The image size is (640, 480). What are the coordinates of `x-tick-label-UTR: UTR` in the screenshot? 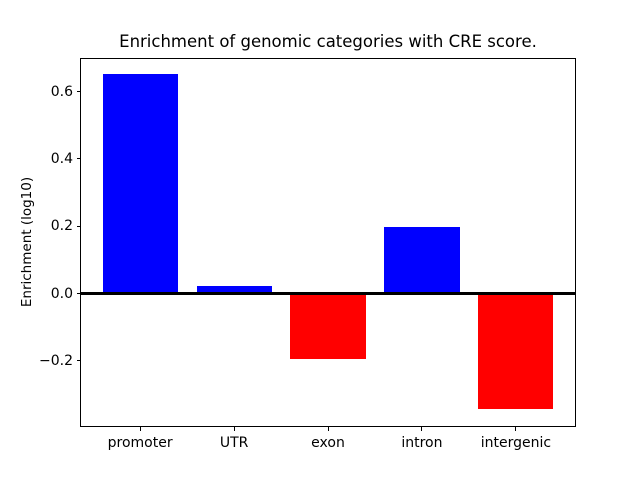 It's located at (234, 443).